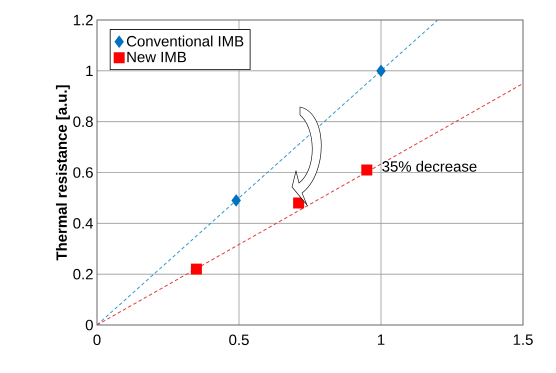 The image size is (556, 373). I want to click on x-tick-label: 1.5, so click(523, 339).